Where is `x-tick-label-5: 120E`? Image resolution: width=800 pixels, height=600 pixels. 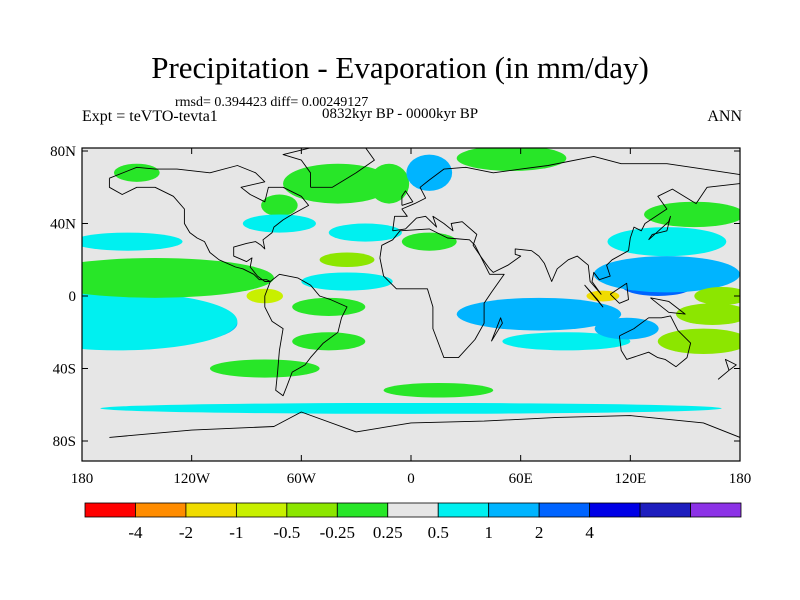
x-tick-label-5: 120E is located at coordinates (630, 479).